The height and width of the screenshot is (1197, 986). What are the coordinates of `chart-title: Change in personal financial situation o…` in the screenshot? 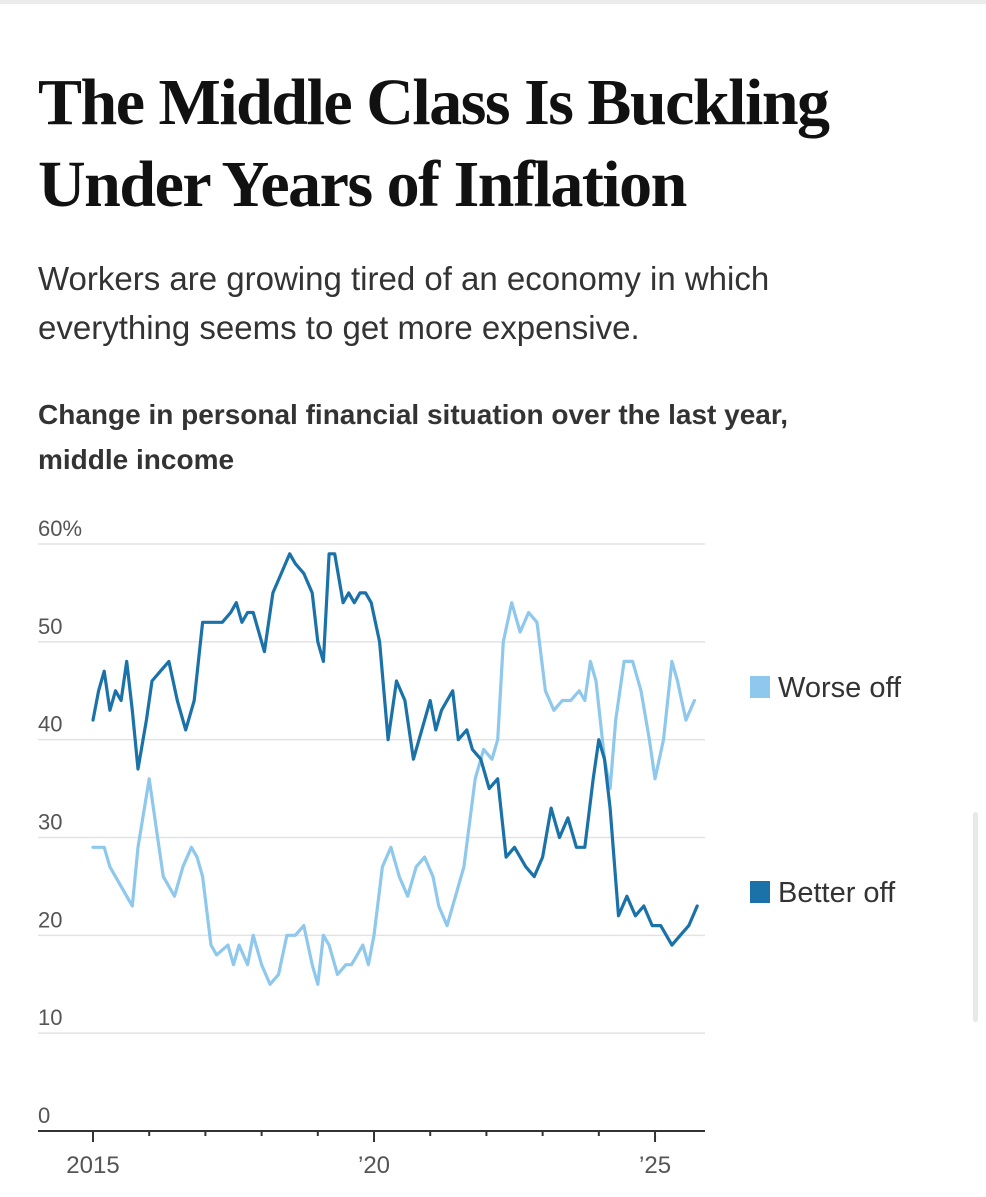 It's located at (488, 437).